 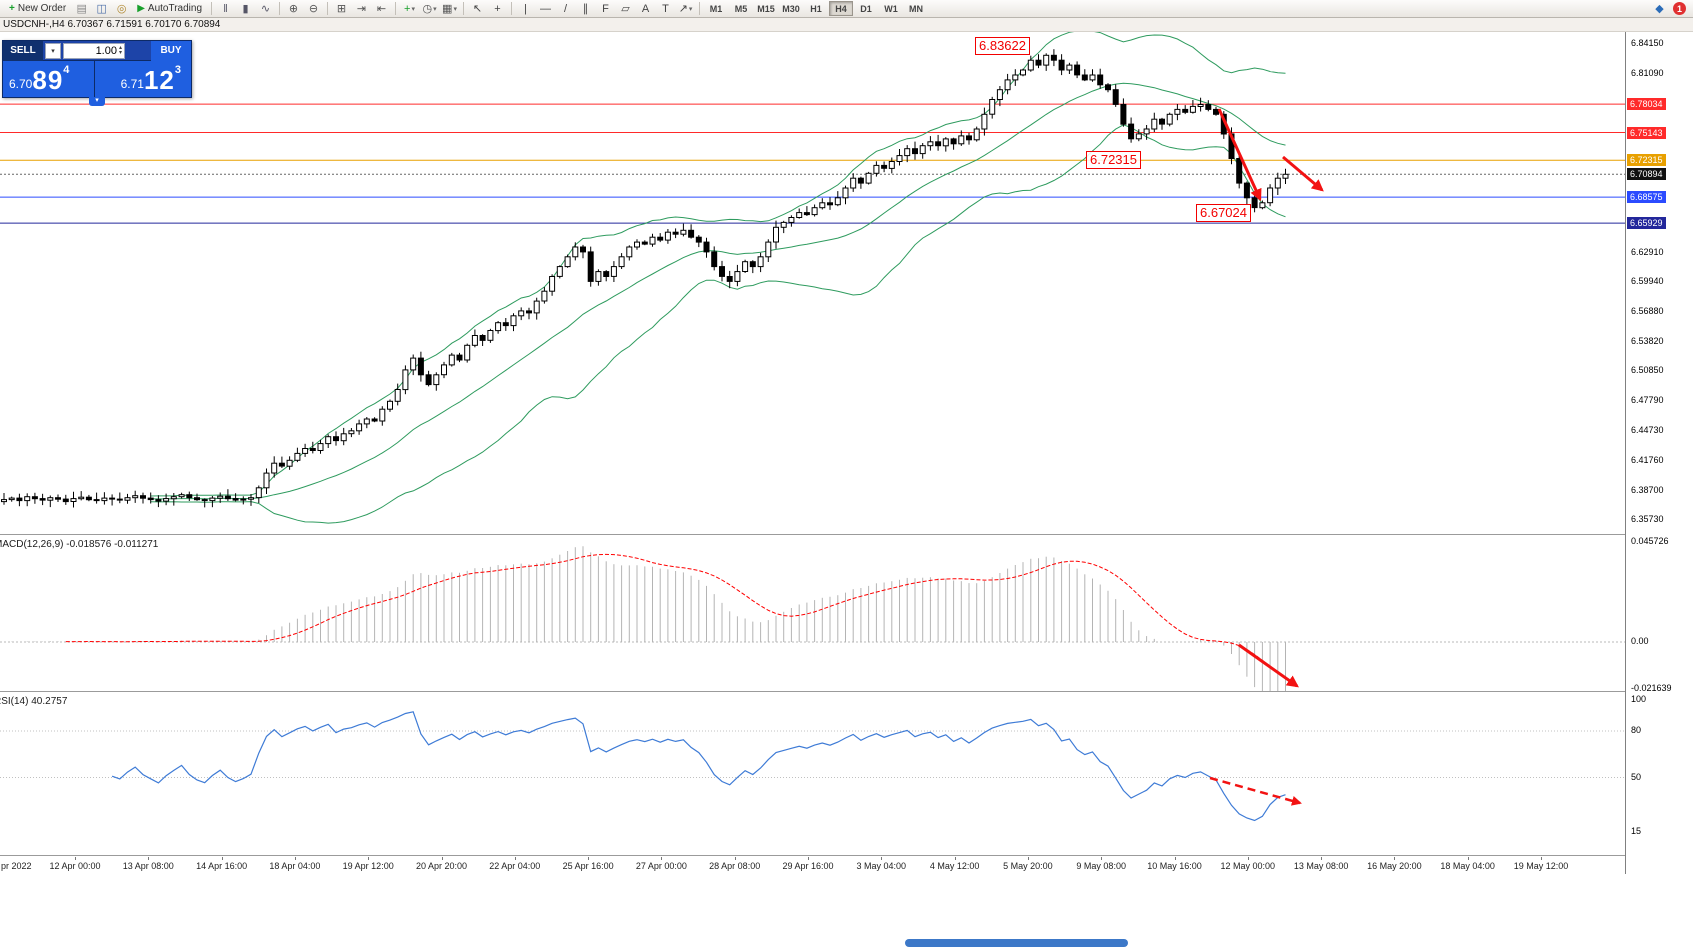 What do you see at coordinates (94, 50) in the screenshot?
I see `volume-input: 1.00 ▴ ▾` at bounding box center [94, 50].